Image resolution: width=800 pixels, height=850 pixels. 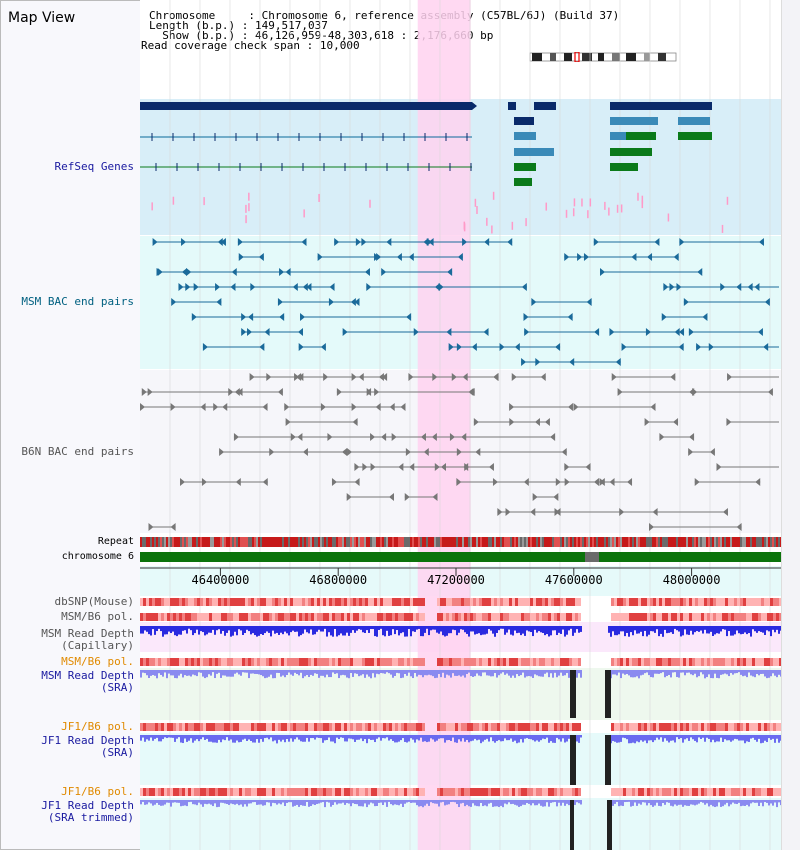 I want to click on b6n-bac-pair-end, so click(x=614, y=377).